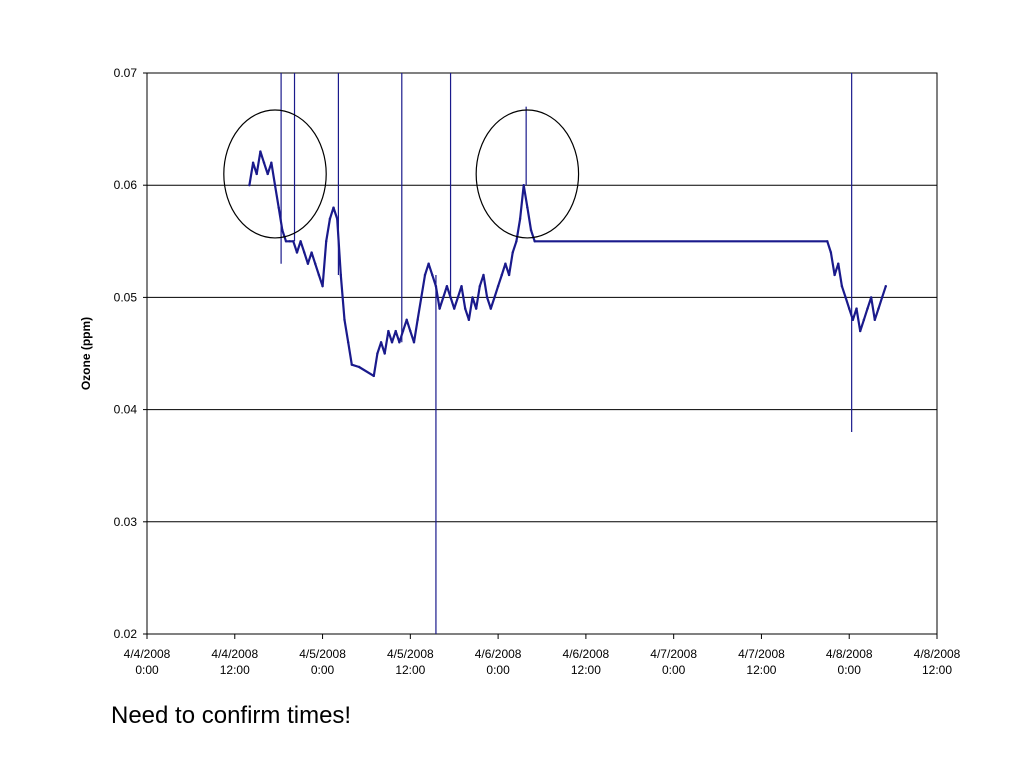 Image resolution: width=1024 pixels, height=768 pixels. I want to click on y-axis-title: Ozone (ppm), so click(86, 353).